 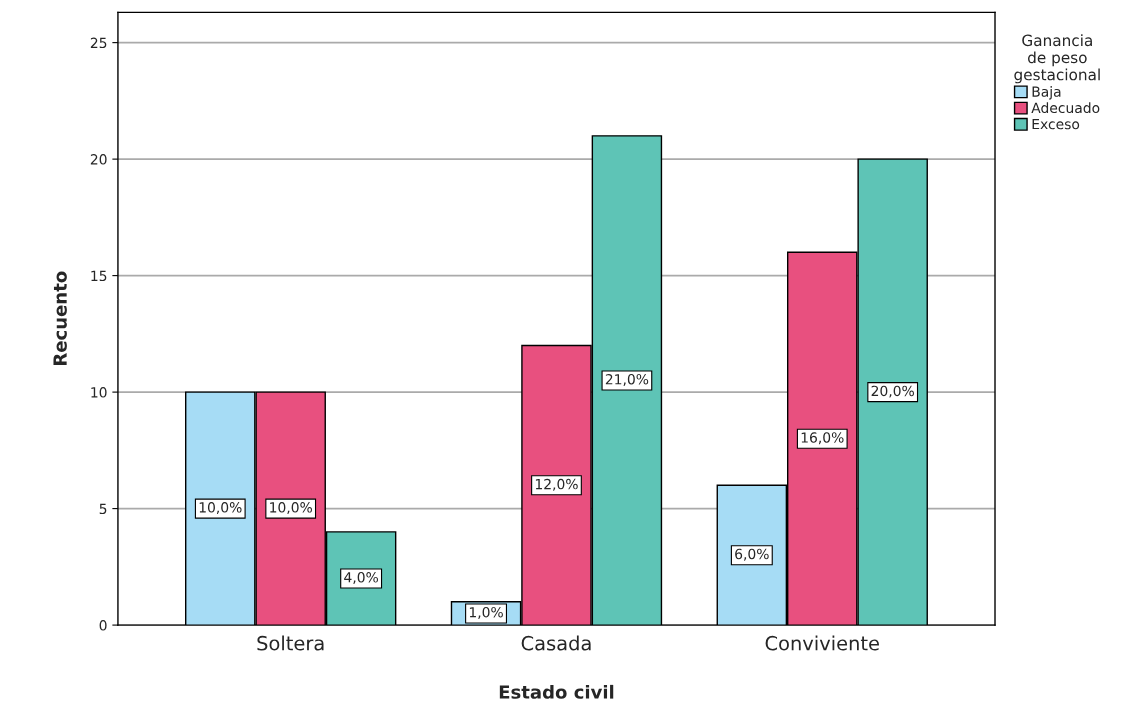 I want to click on data-label: 20,0%, so click(x=892, y=391).